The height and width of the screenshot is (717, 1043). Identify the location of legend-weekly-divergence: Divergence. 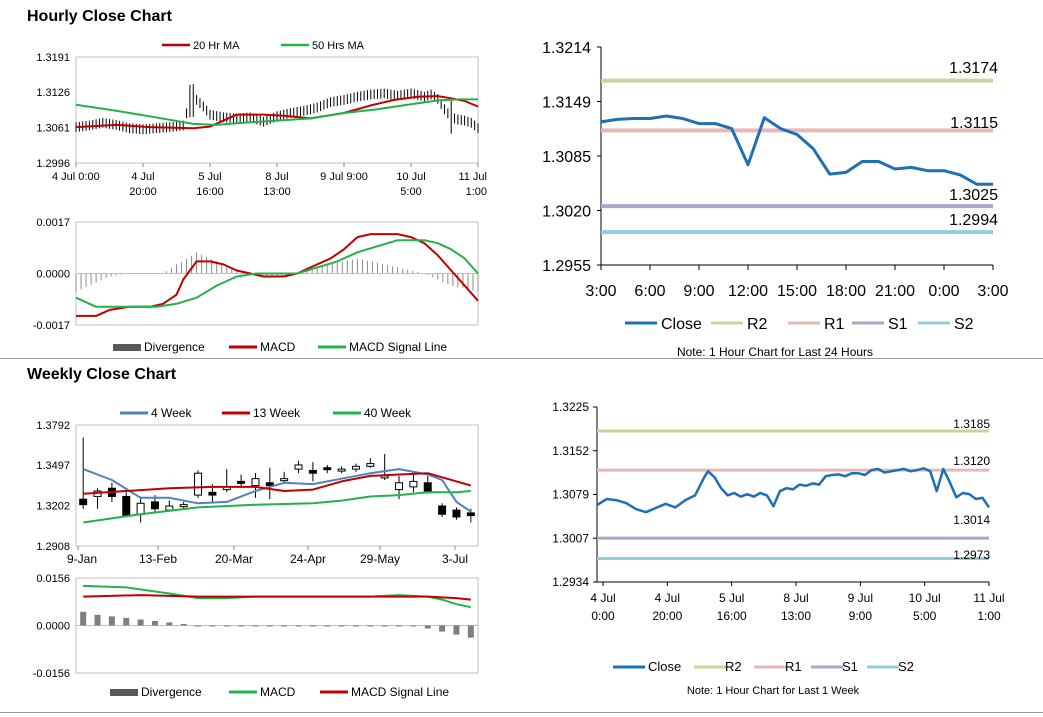
(171, 692).